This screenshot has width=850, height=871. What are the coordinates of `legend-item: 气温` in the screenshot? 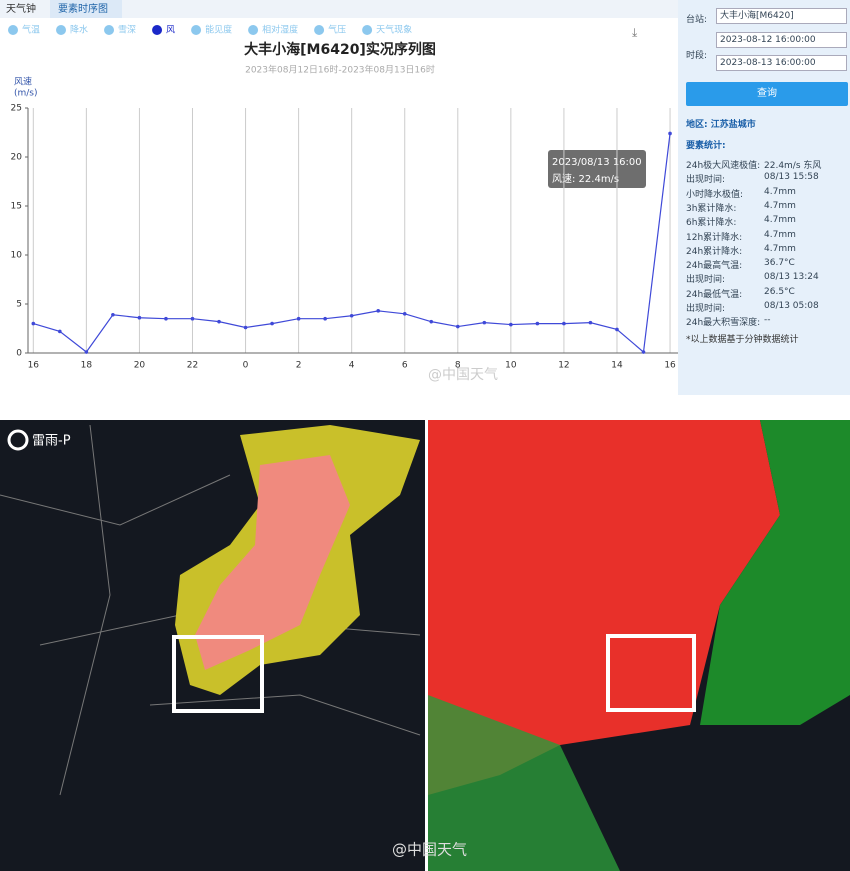 It's located at (31, 30).